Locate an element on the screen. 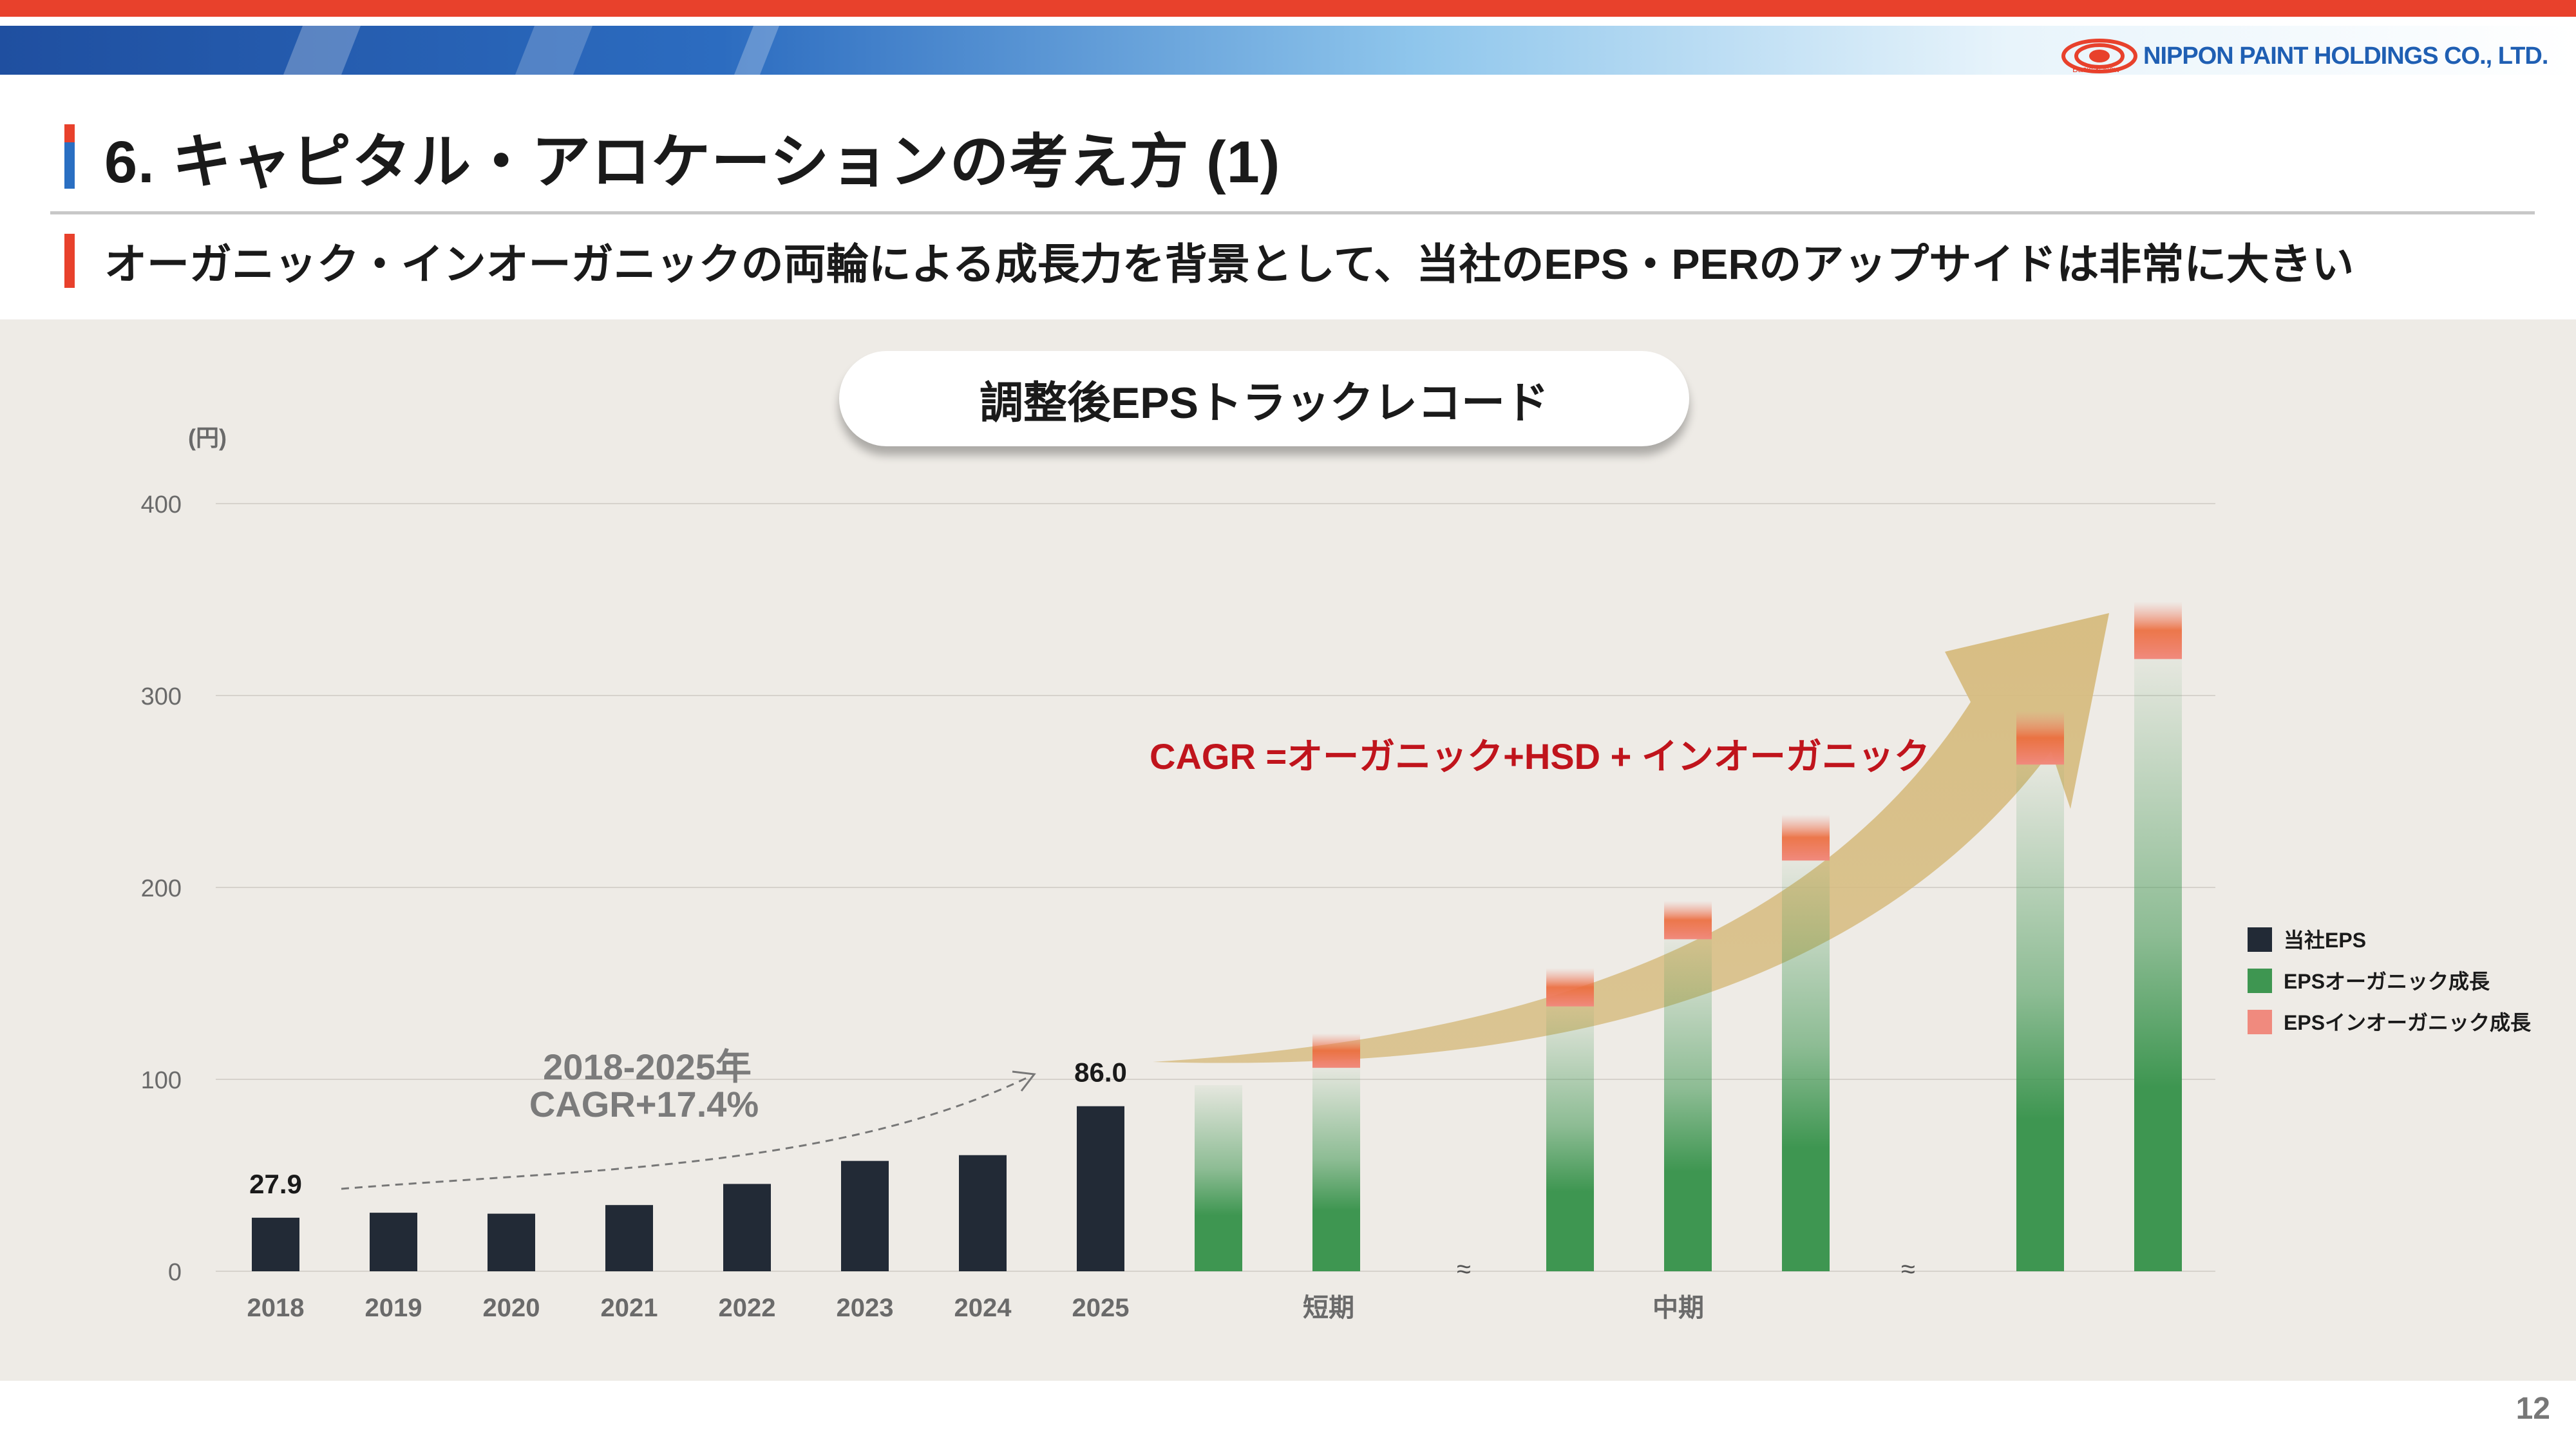 The image size is (2576, 1449). title-divider is located at coordinates (1292, 213).